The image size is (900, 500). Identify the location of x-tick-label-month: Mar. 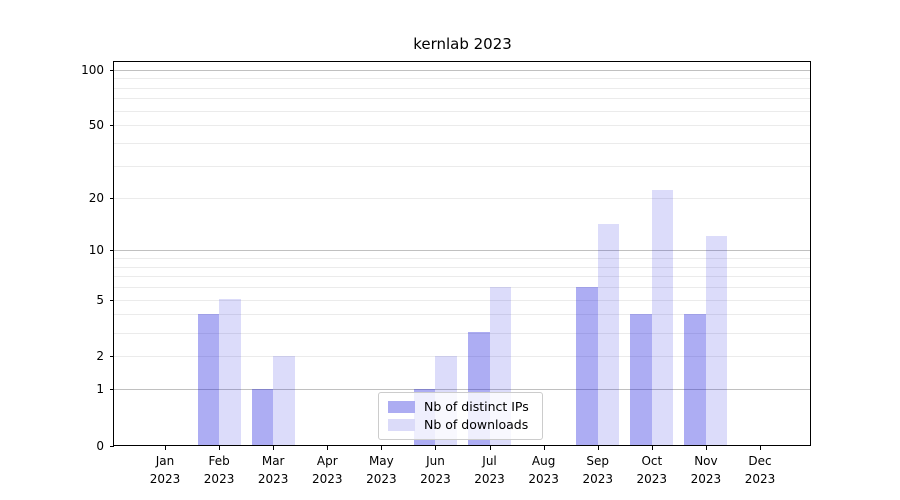
(273, 461).